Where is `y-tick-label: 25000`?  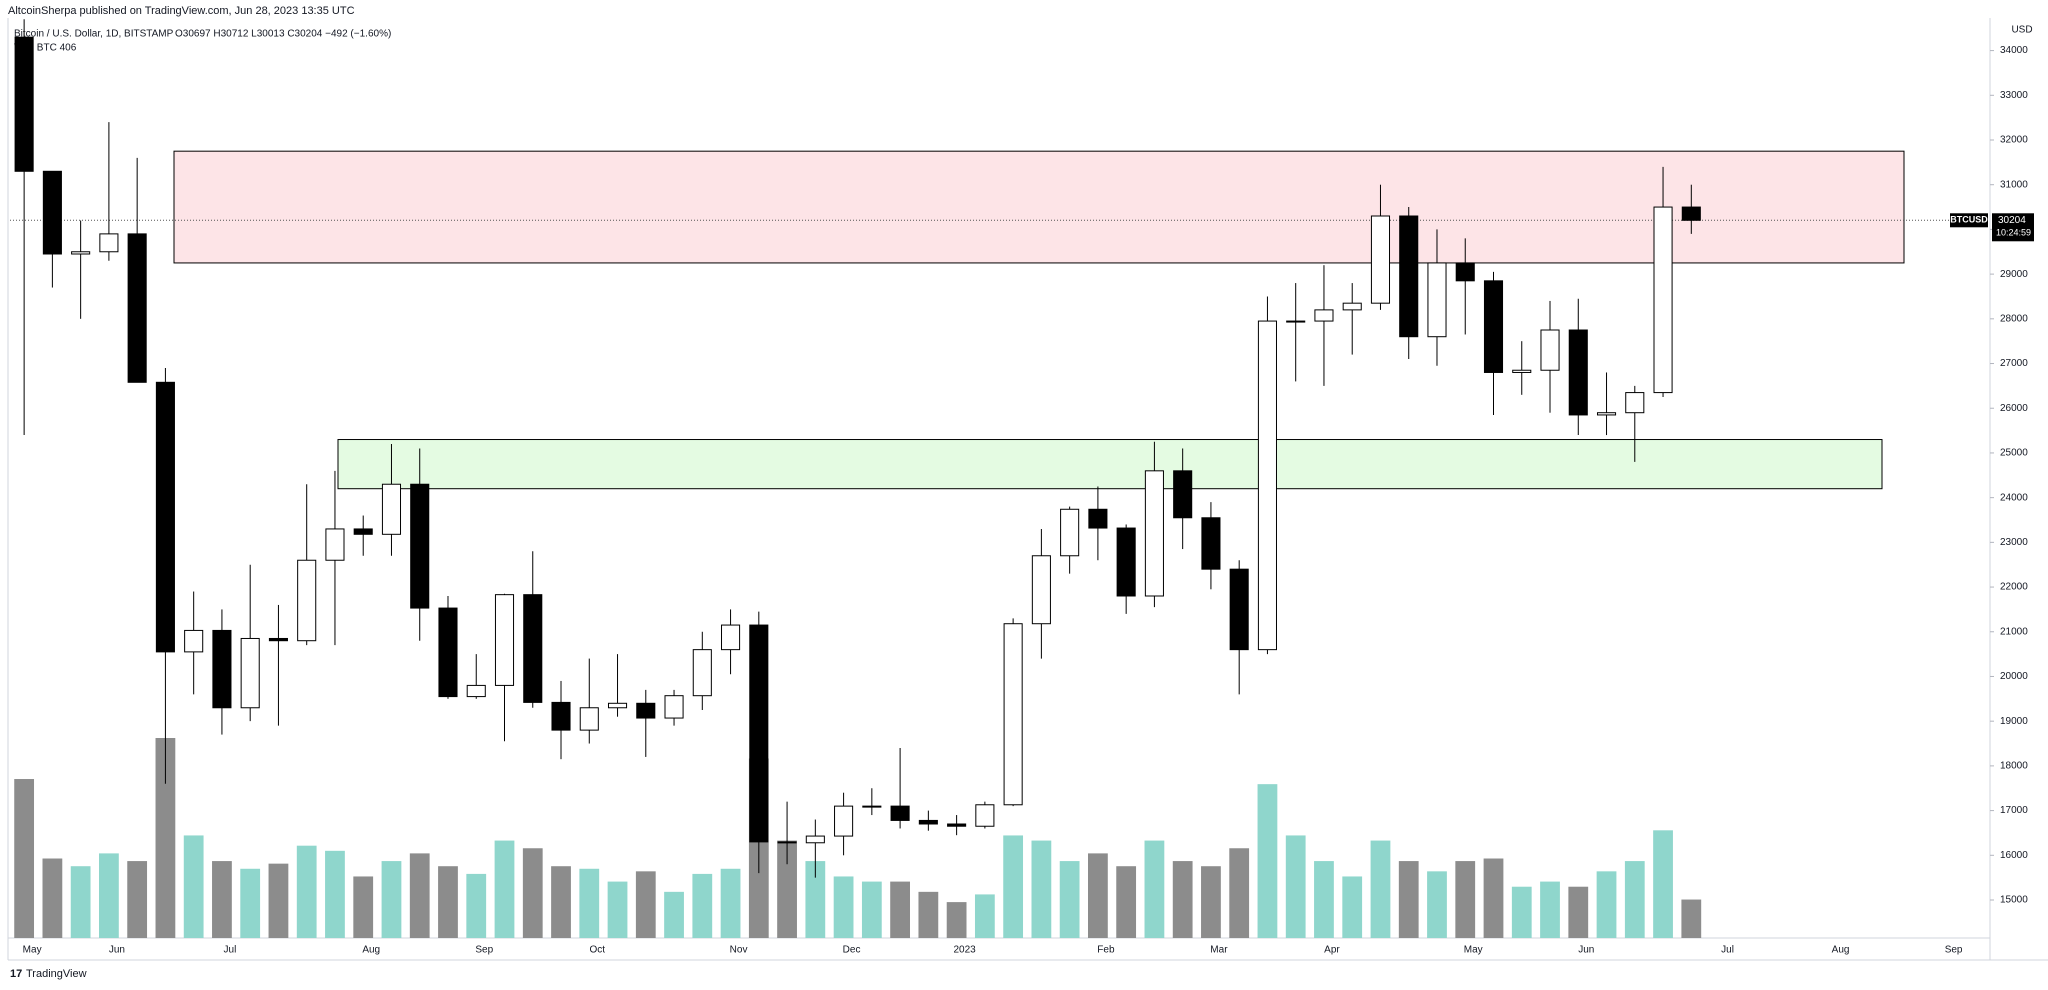 y-tick-label: 25000 is located at coordinates (2014, 453).